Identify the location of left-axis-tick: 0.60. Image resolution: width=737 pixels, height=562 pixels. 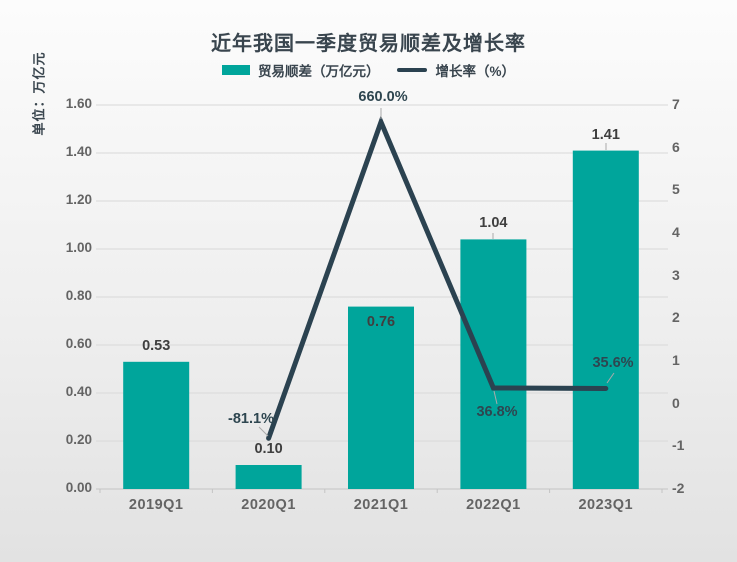
(78, 343).